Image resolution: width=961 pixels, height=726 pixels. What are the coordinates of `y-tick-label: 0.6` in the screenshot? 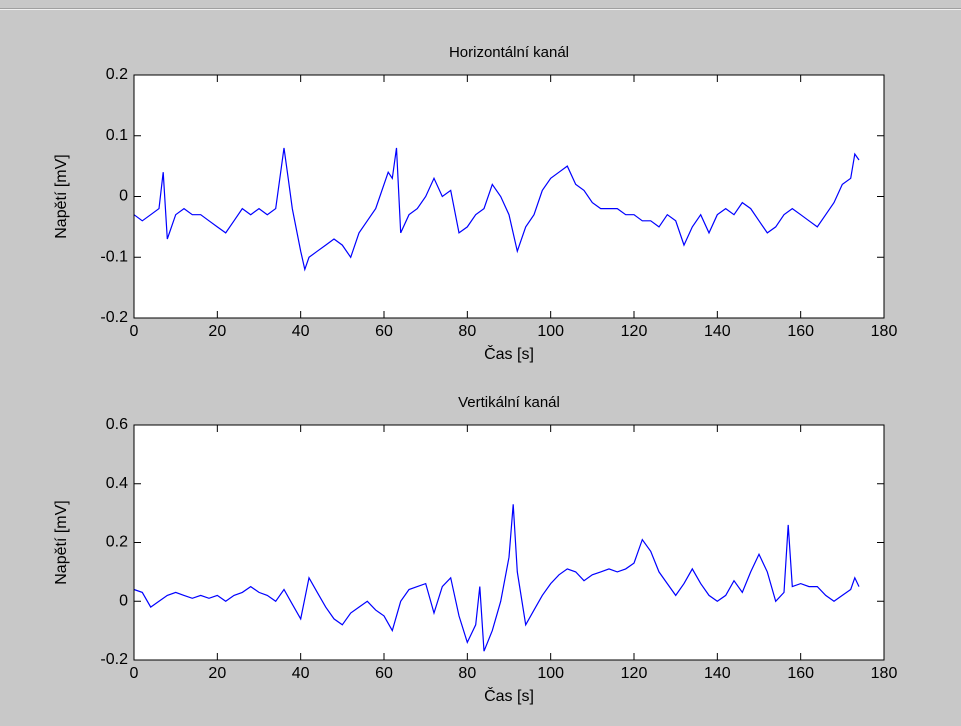 It's located at (117, 424).